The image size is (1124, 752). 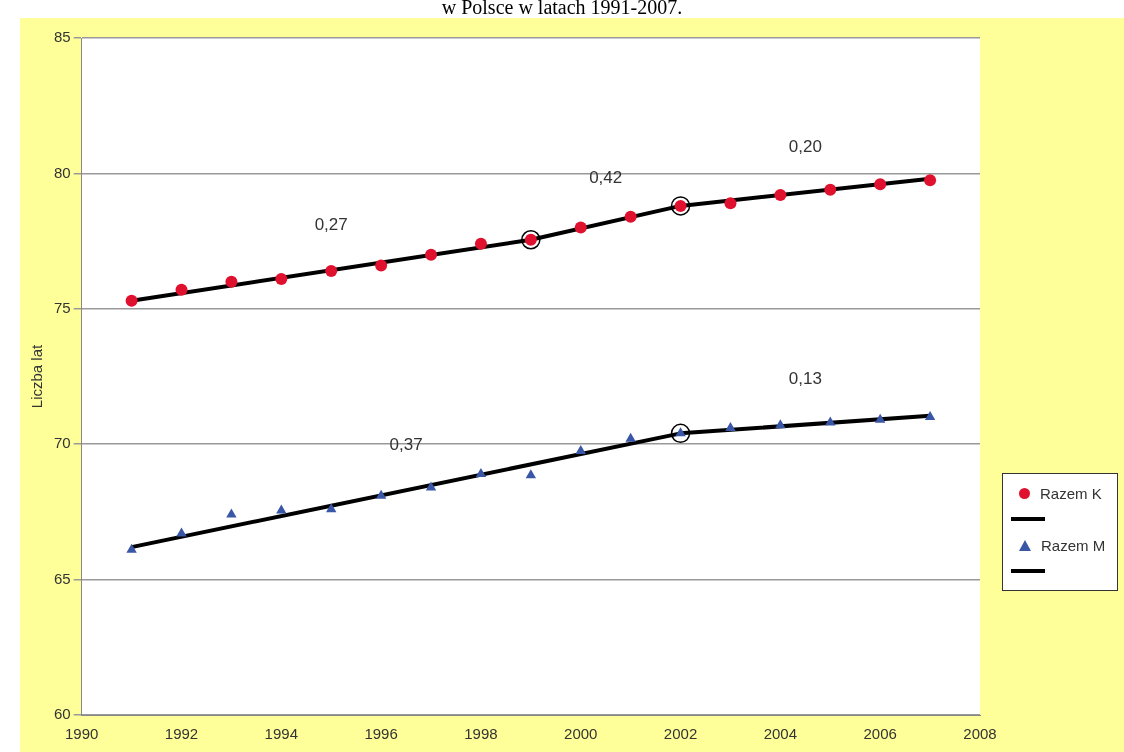 I want to click on y-tick-label: 60, so click(x=62, y=714).